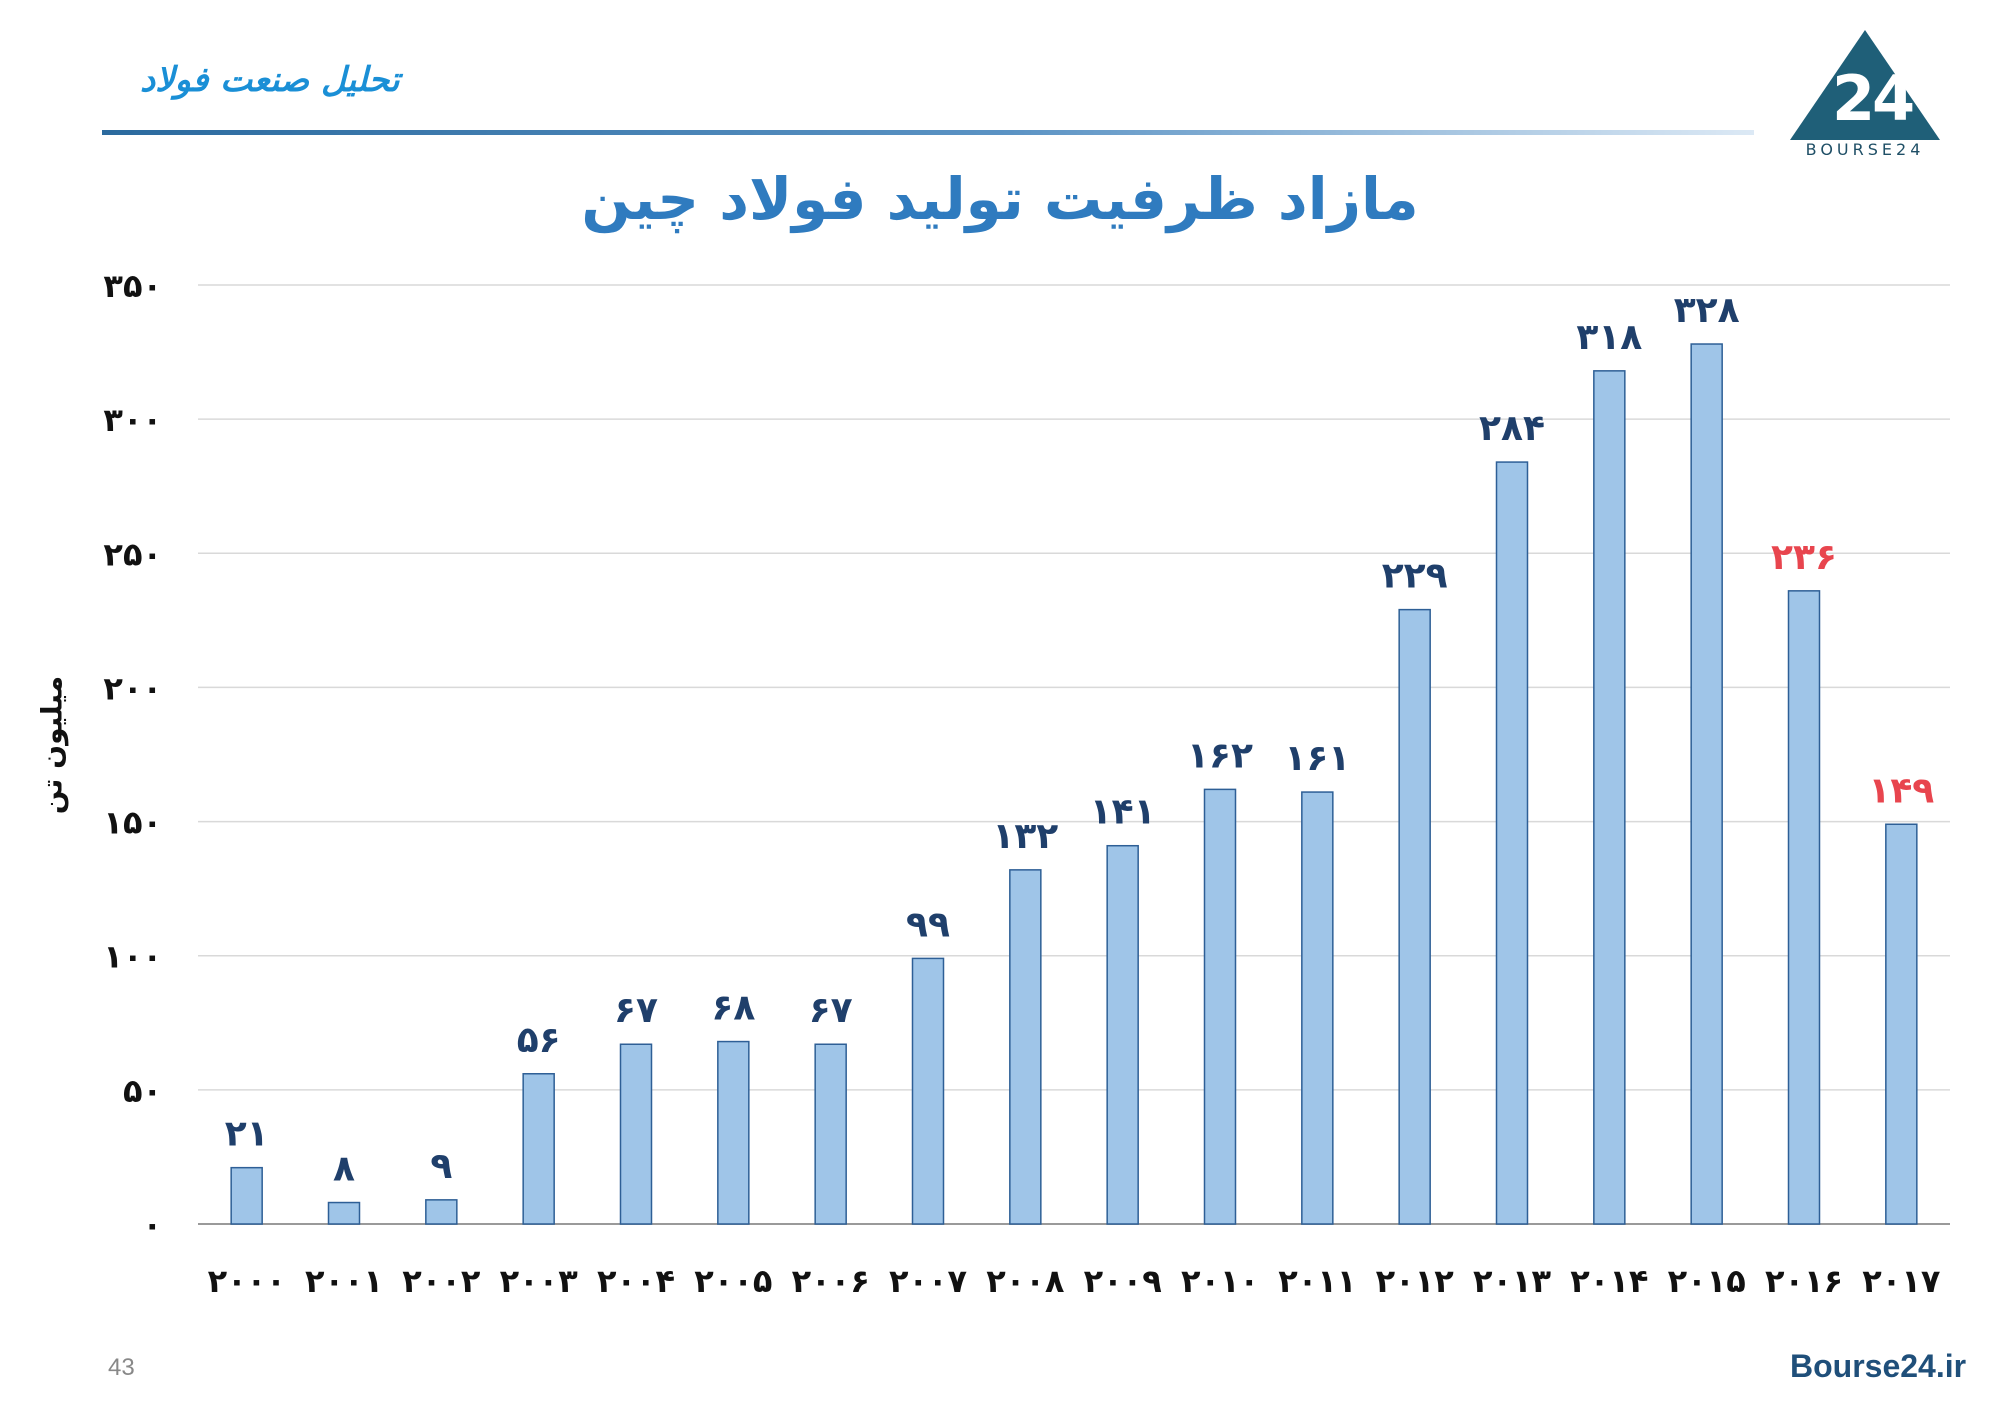 The width and height of the screenshot is (2000, 1414). What do you see at coordinates (1025, 836) in the screenshot?
I see `value-label-2008: ۱۳۲` at bounding box center [1025, 836].